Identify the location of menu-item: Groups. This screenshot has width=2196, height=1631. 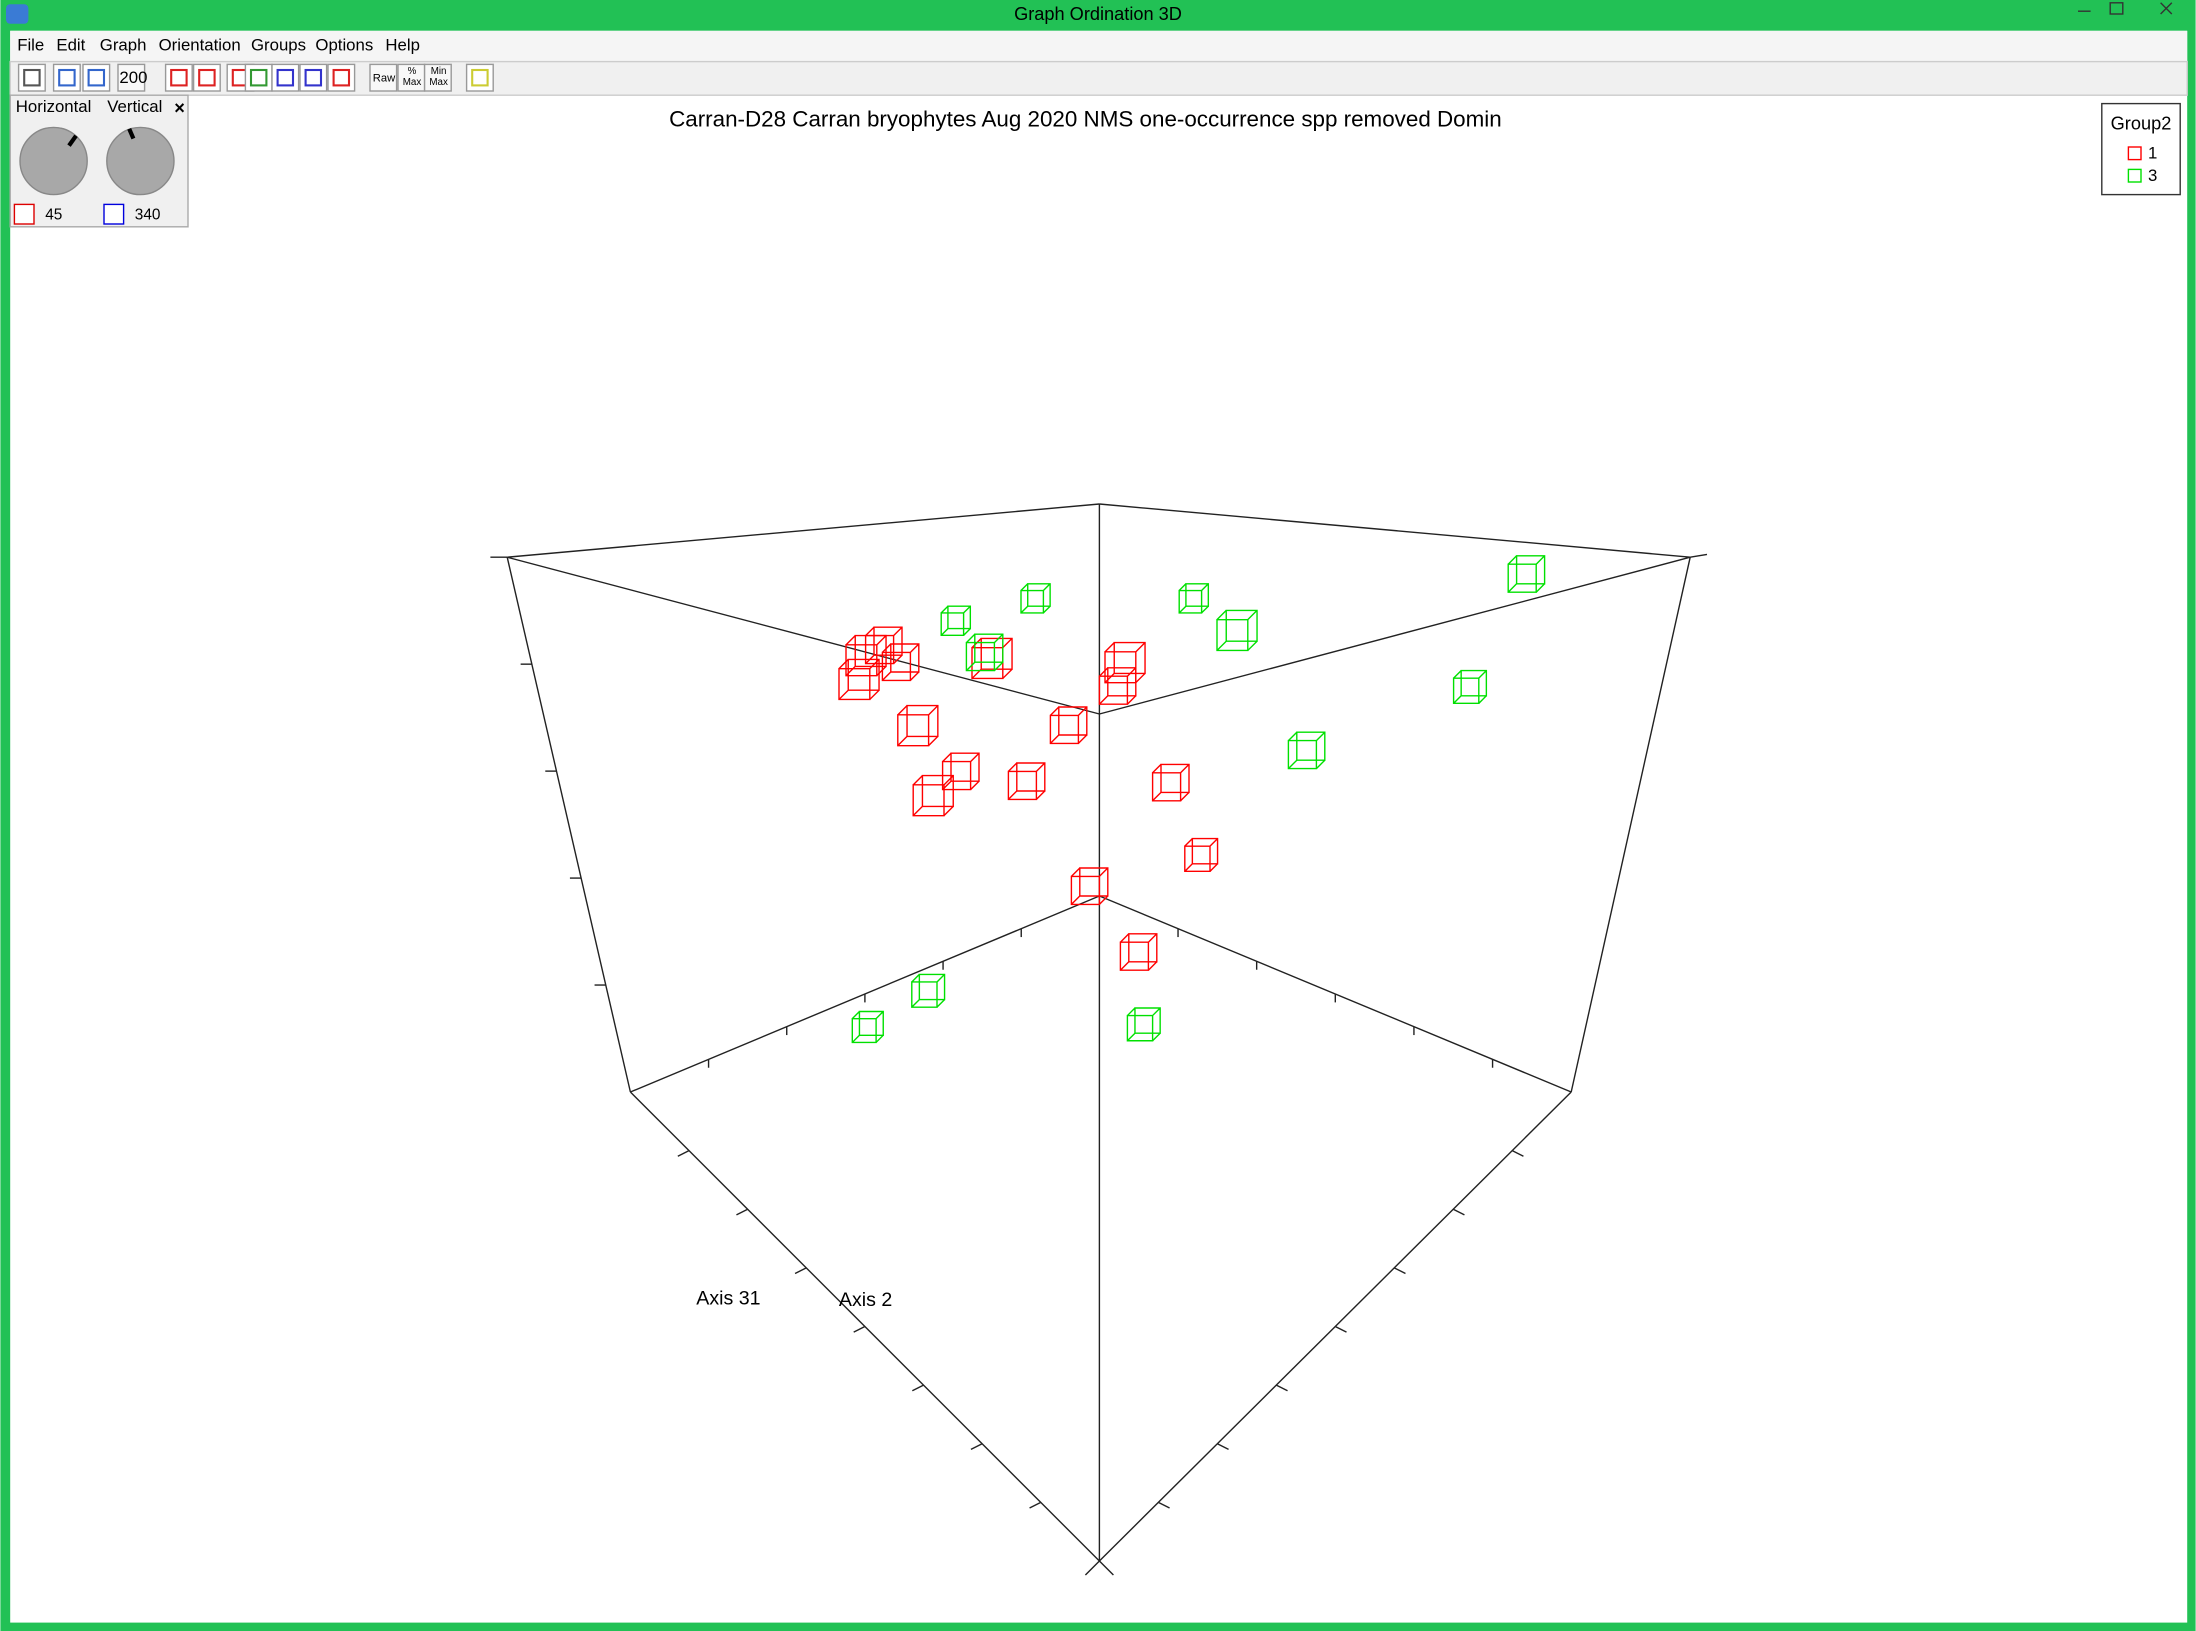
(278, 45).